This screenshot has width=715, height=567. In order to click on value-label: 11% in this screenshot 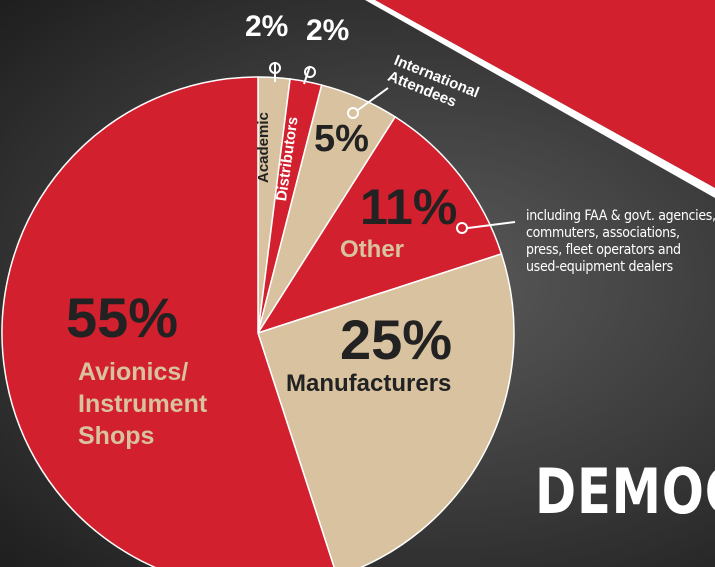, I will do `click(409, 207)`.